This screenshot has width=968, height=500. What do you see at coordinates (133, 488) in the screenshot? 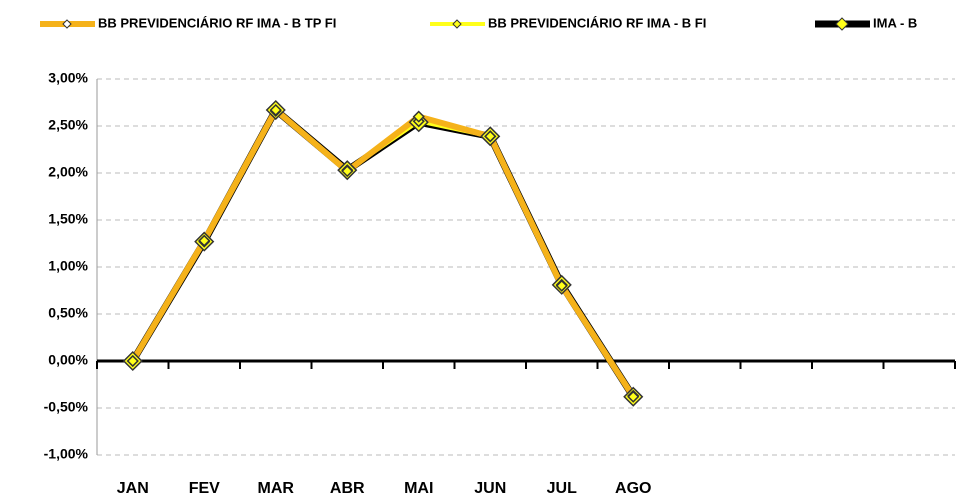
I see `x-tick-label: JAN` at bounding box center [133, 488].